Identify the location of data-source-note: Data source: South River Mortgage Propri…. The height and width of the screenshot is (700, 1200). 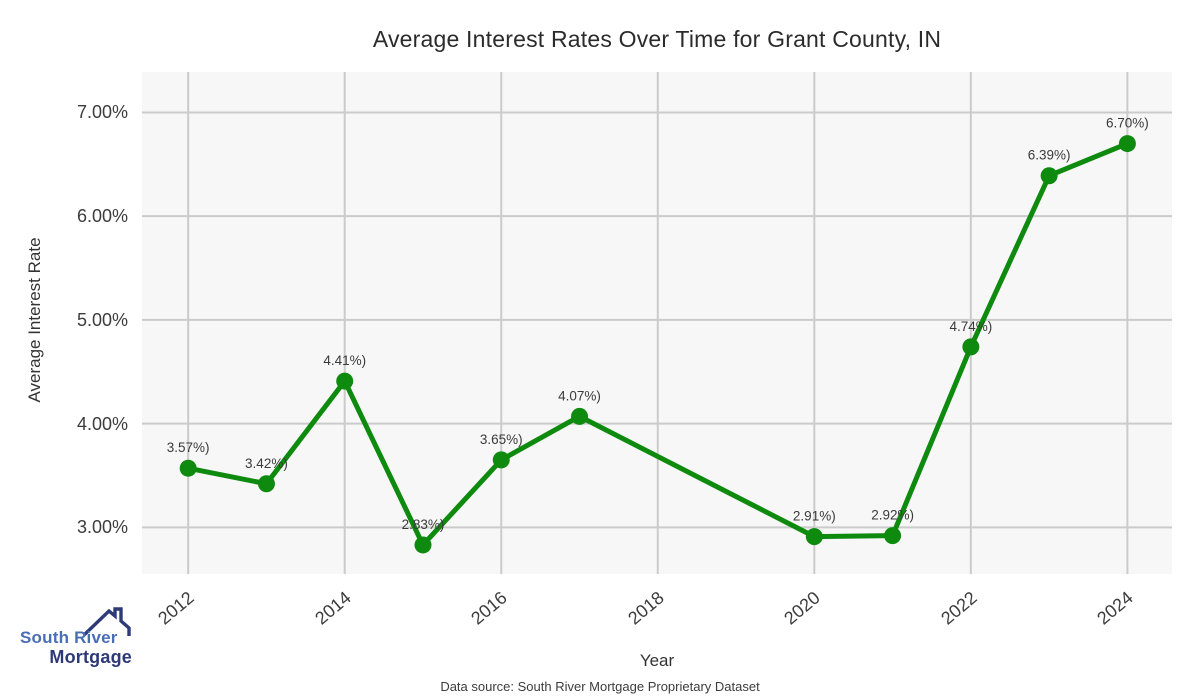
(600, 686).